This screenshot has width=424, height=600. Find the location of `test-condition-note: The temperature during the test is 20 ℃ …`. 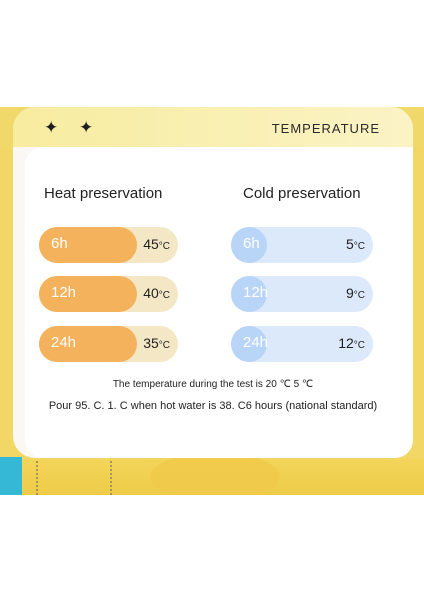

test-condition-note: The temperature during the test is 20 ℃ … is located at coordinates (213, 384).